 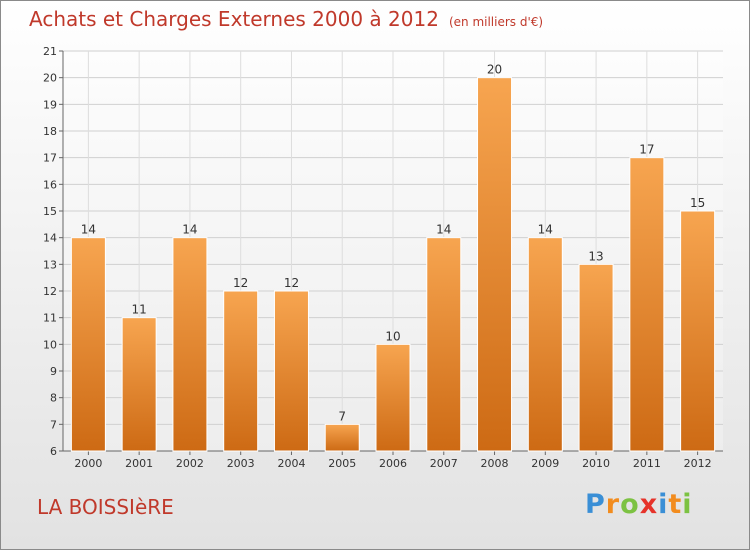 I want to click on bar-2012, so click(x=698, y=331).